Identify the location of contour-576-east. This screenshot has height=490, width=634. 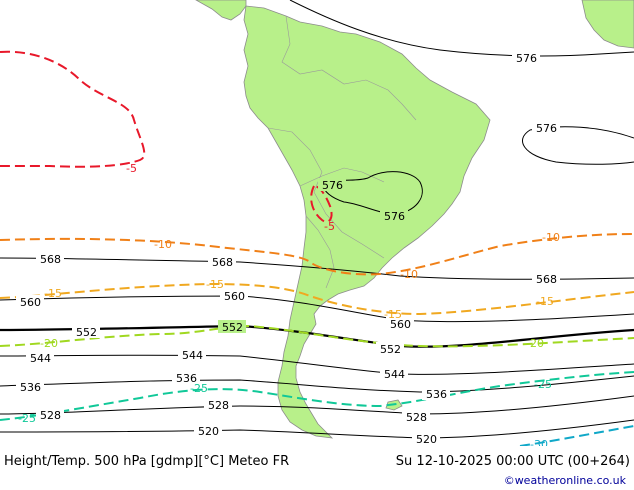
(578, 145).